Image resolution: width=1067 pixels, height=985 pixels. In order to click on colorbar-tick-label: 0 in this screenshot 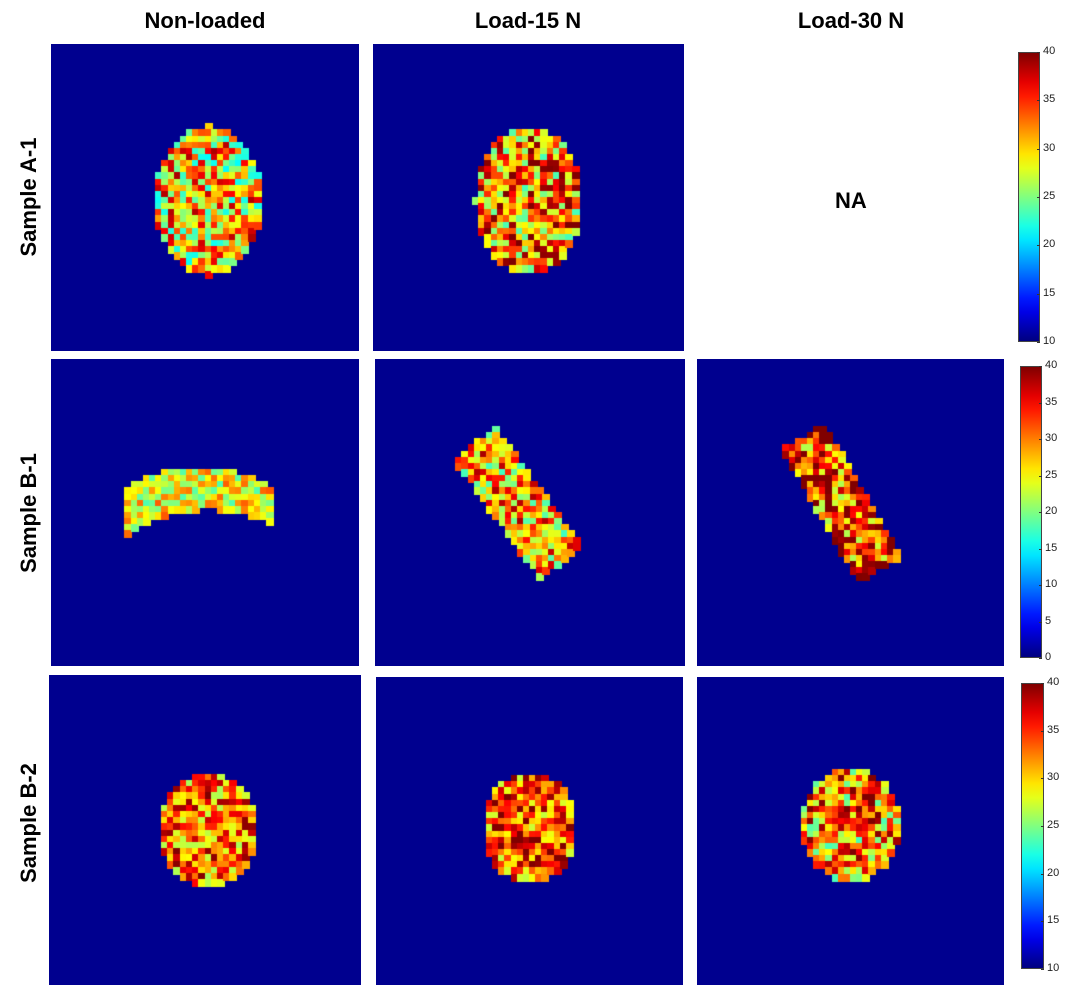, I will do `click(1048, 657)`.